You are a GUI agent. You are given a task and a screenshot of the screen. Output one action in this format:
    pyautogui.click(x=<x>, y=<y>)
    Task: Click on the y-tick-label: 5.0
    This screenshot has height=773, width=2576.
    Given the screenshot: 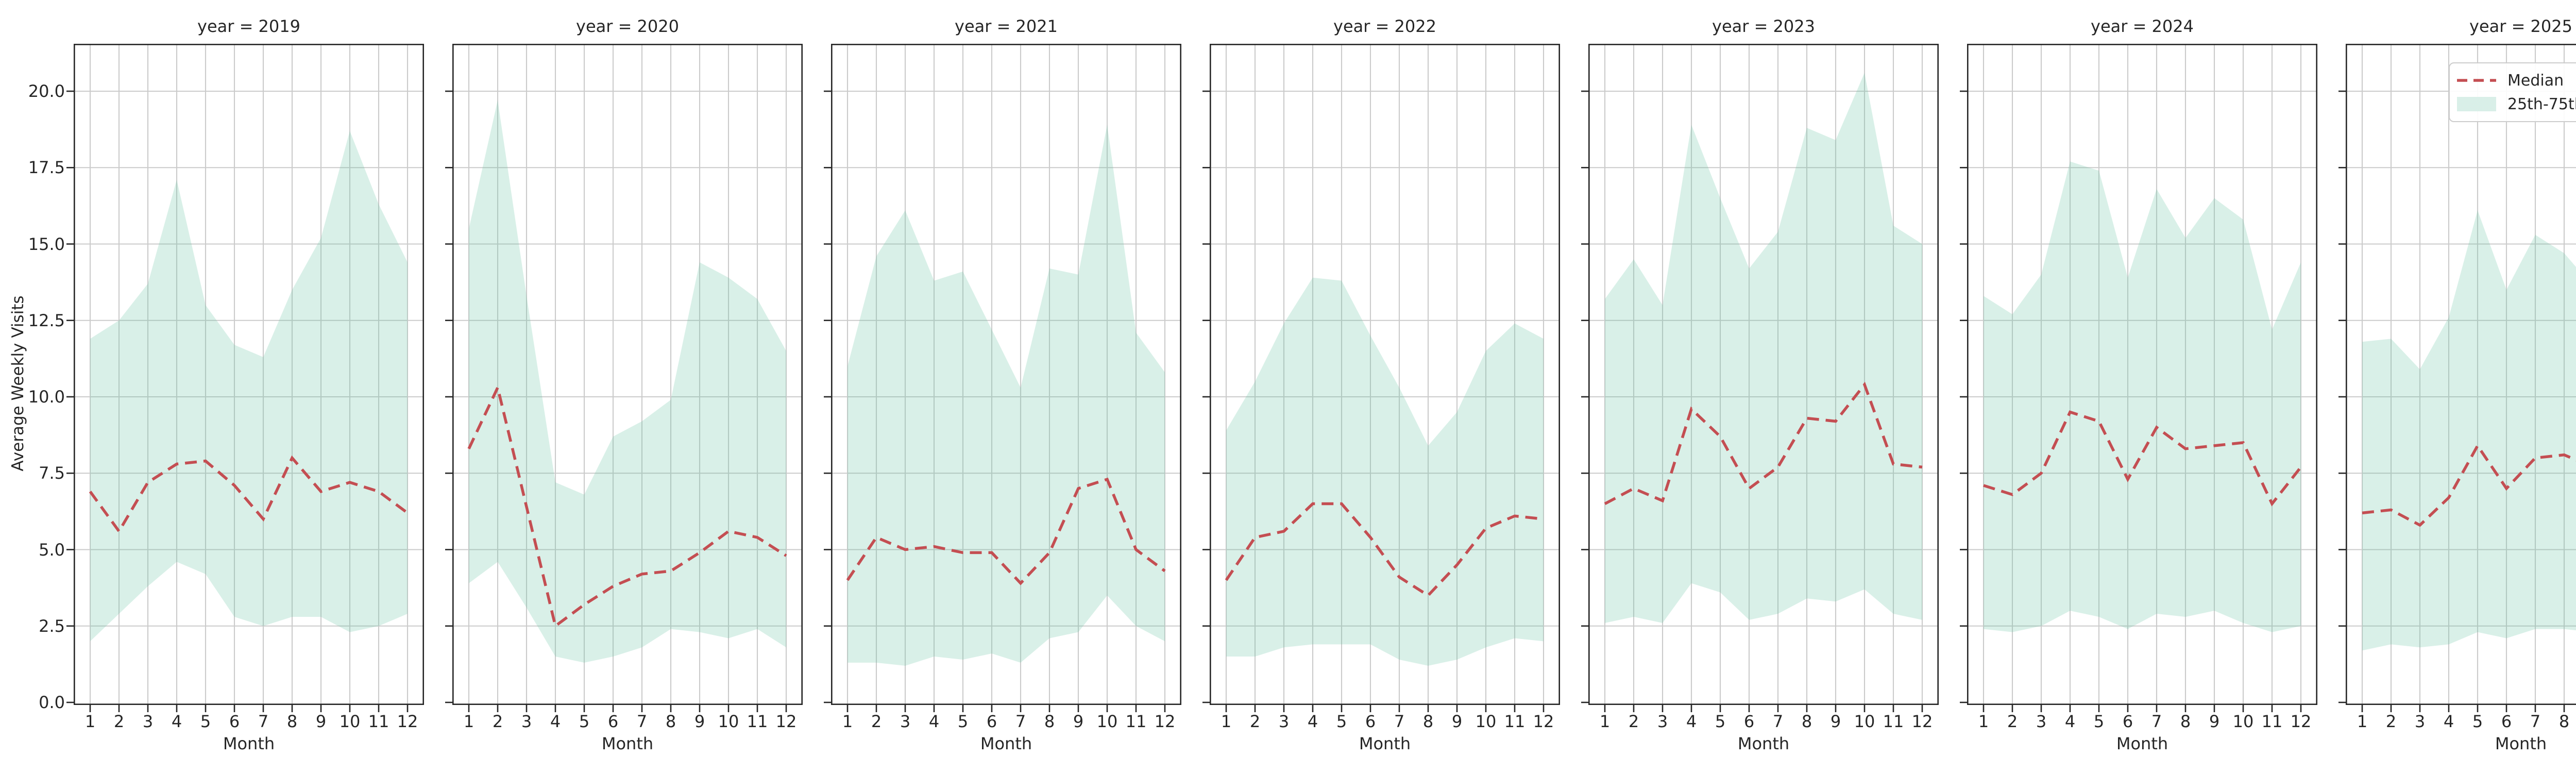 What is the action you would take?
    pyautogui.click(x=52, y=550)
    